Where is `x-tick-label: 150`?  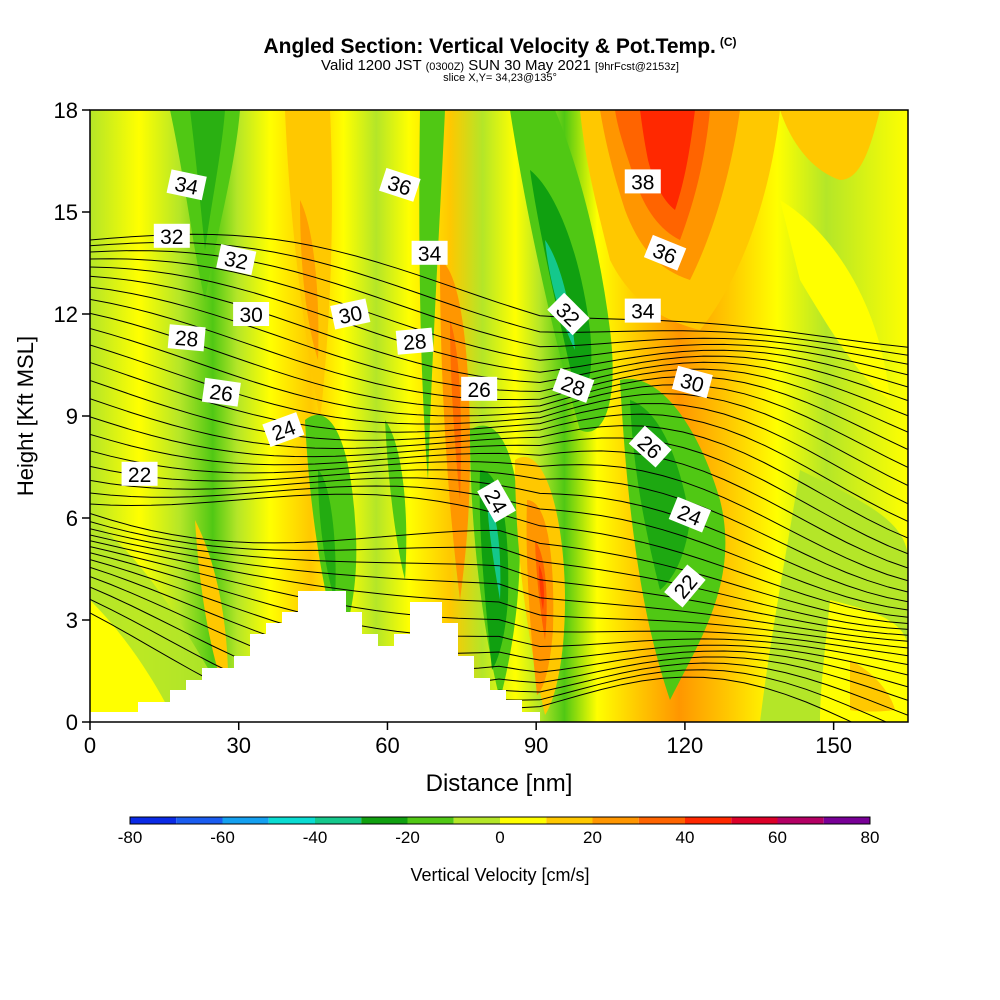
x-tick-label: 150 is located at coordinates (833, 745).